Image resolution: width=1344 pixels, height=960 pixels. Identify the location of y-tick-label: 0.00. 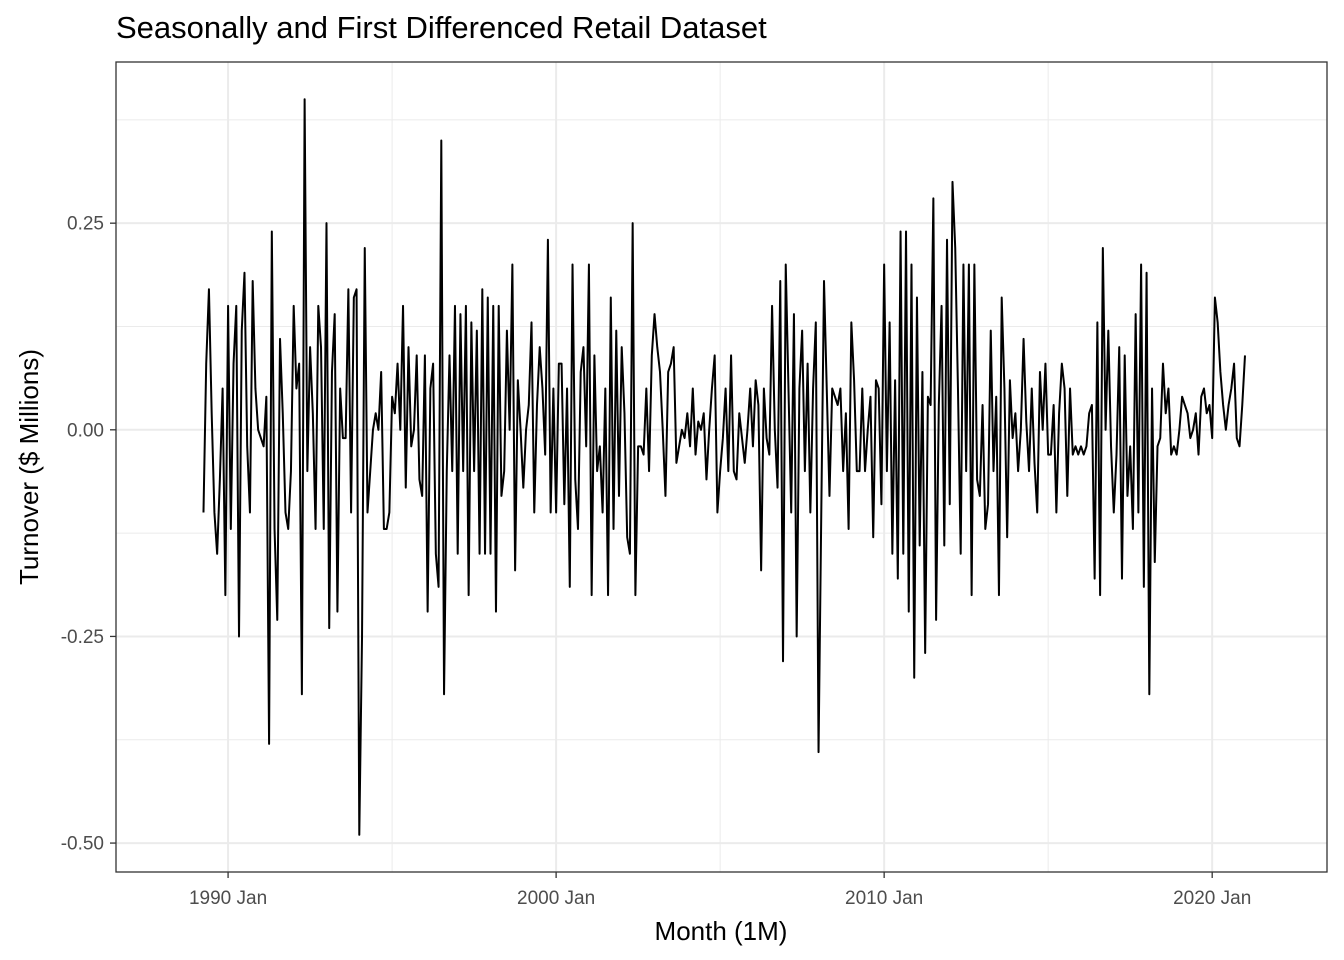
(85, 430).